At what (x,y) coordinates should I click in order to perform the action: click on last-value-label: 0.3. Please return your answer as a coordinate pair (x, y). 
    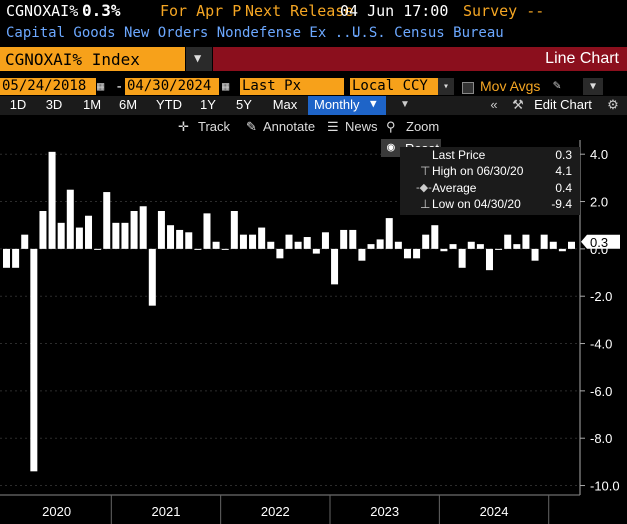
    Looking at the image, I should click on (599, 242).